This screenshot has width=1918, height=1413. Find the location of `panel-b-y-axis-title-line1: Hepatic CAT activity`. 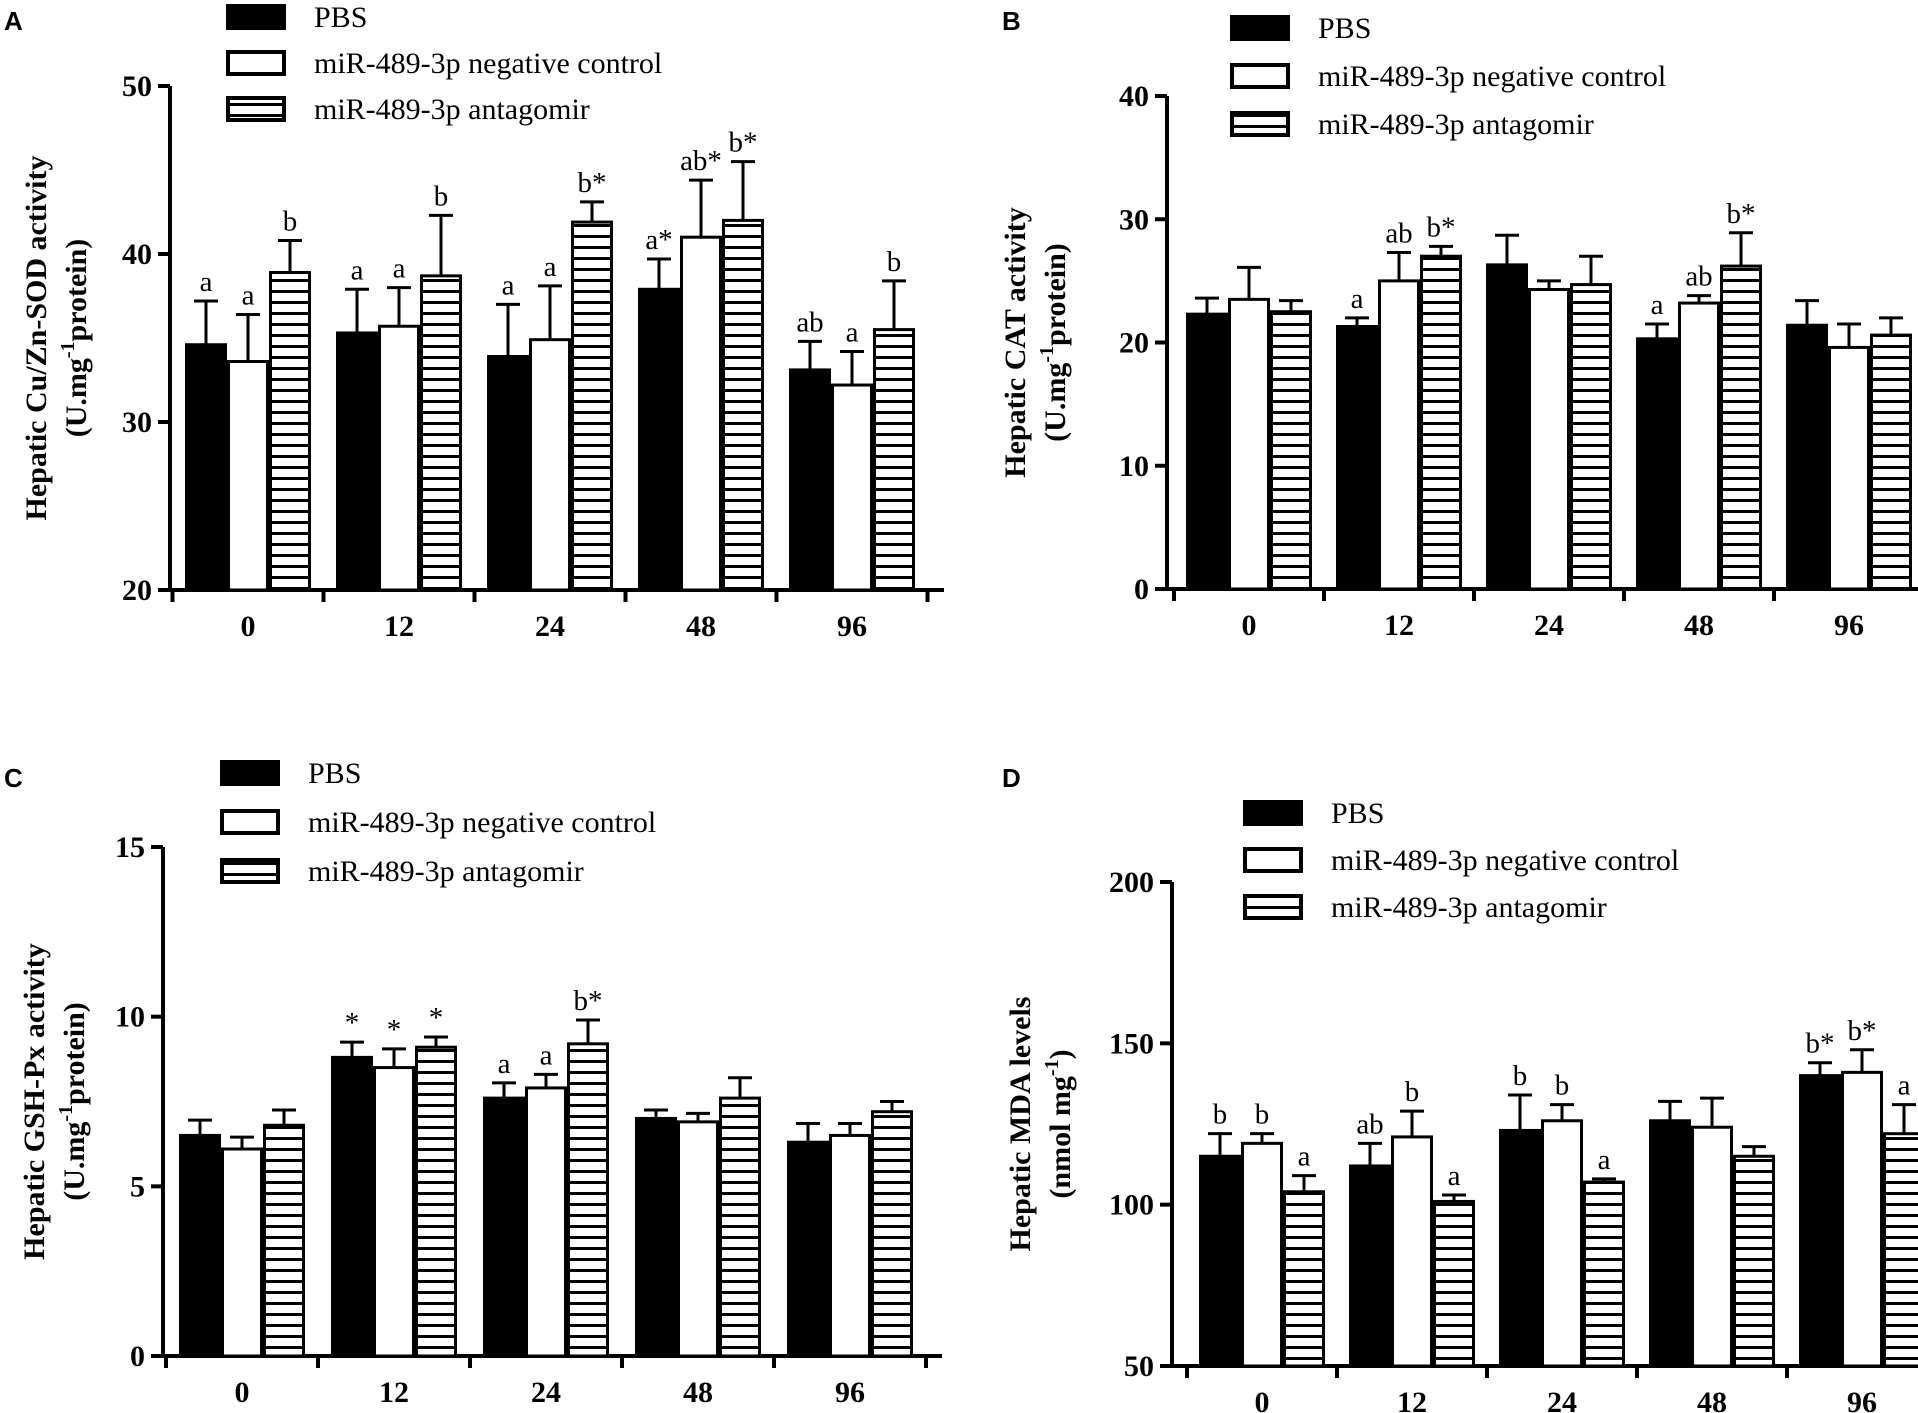

panel-b-y-axis-title-line1: Hepatic CAT activity is located at coordinates (1015, 342).